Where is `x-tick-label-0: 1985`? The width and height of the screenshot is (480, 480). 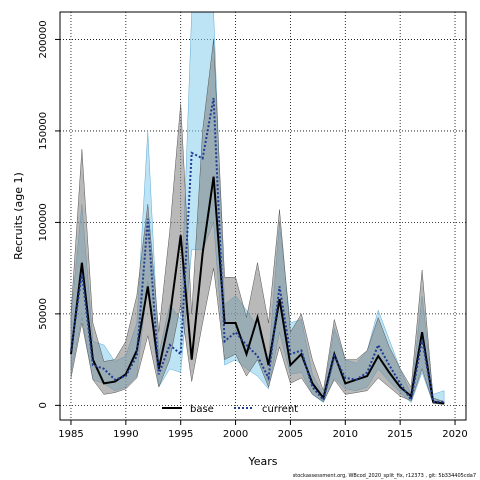
x-tick-label-0: 1985 is located at coordinates (70, 434).